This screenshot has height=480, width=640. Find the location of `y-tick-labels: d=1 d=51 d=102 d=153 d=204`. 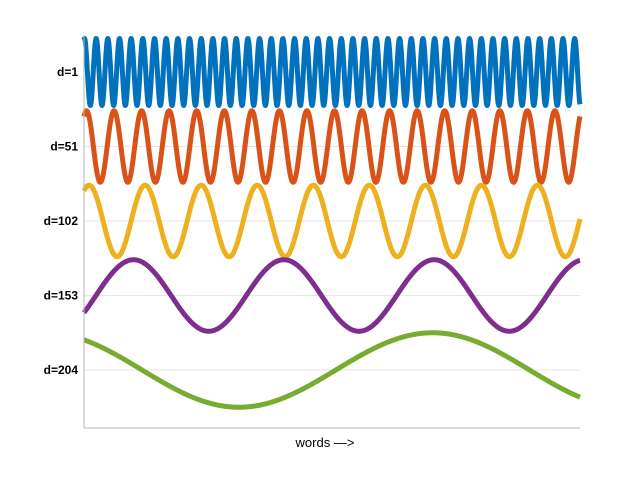

y-tick-labels: d=1 d=51 d=102 d=153 d=204 is located at coordinates (61, 221).